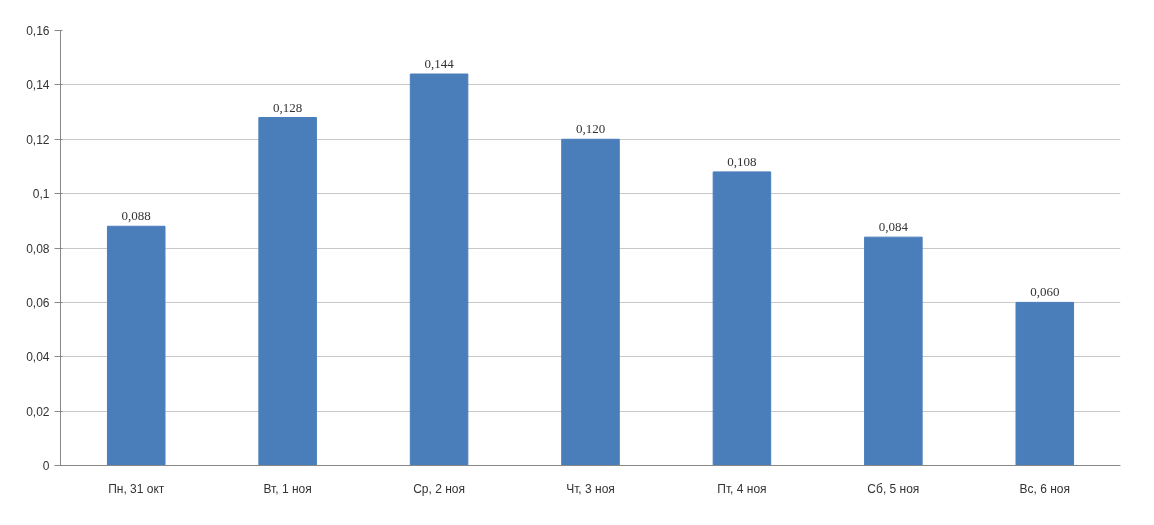 This screenshot has width=1154, height=525. I want to click on x-tick-label: Сб, 5 ноя, so click(893, 488).